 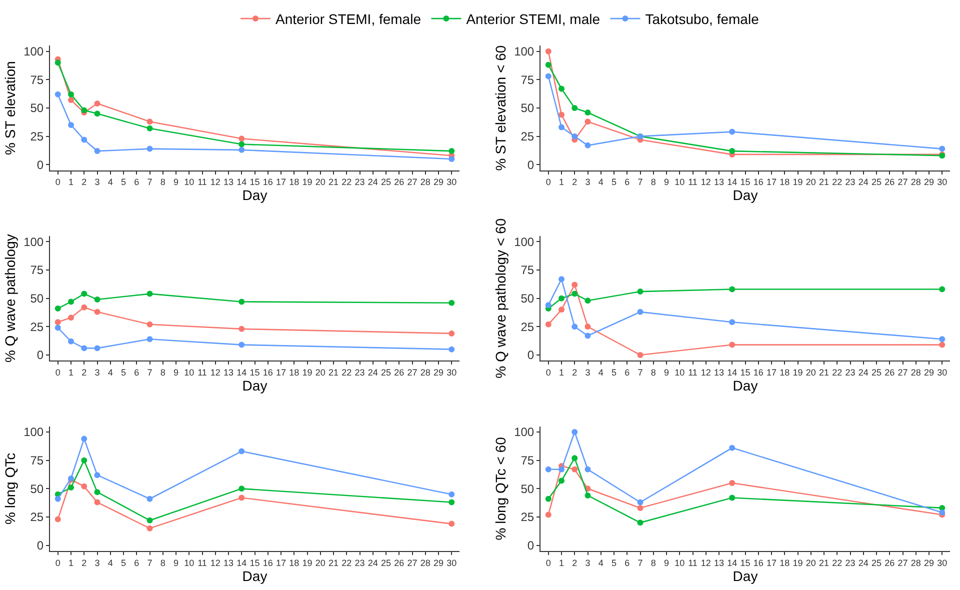 What do you see at coordinates (561, 372) in the screenshot?
I see `x-tick-label: 1` at bounding box center [561, 372].